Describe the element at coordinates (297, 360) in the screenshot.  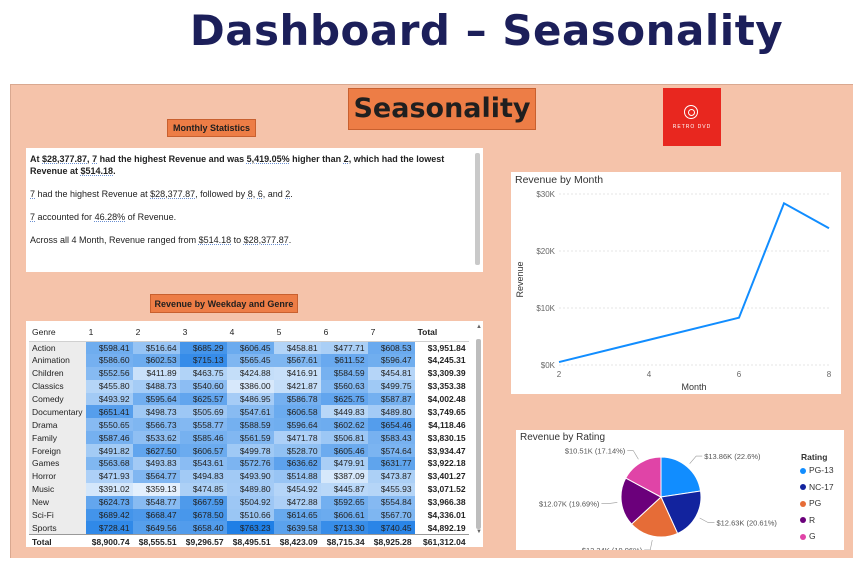
I see `value-cell: $567.61` at that location.